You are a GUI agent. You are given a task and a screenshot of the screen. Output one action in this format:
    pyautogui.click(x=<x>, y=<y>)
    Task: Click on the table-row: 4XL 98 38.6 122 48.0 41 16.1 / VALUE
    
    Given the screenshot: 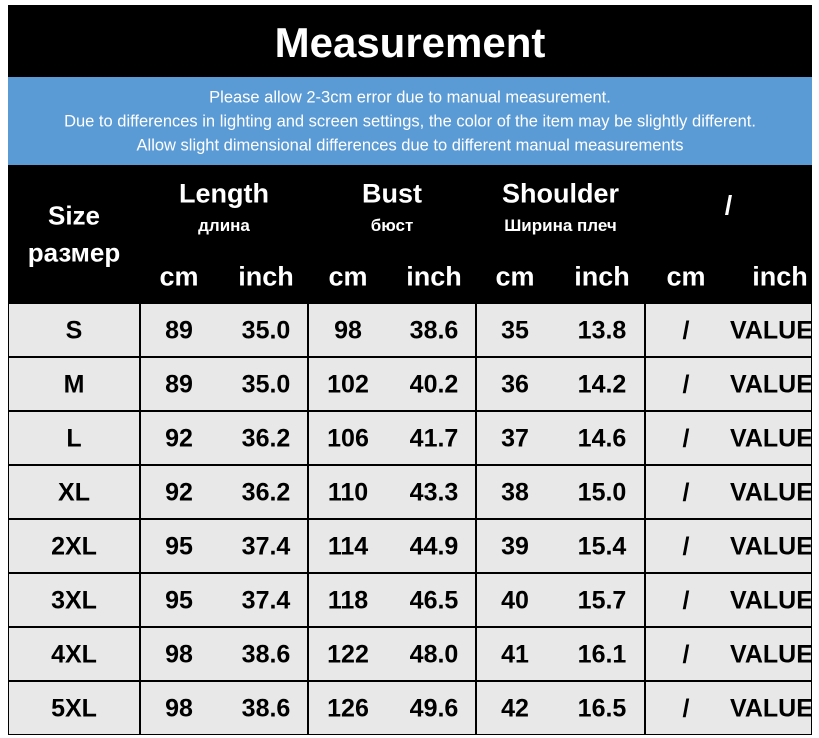 What is the action you would take?
    pyautogui.click(x=410, y=654)
    